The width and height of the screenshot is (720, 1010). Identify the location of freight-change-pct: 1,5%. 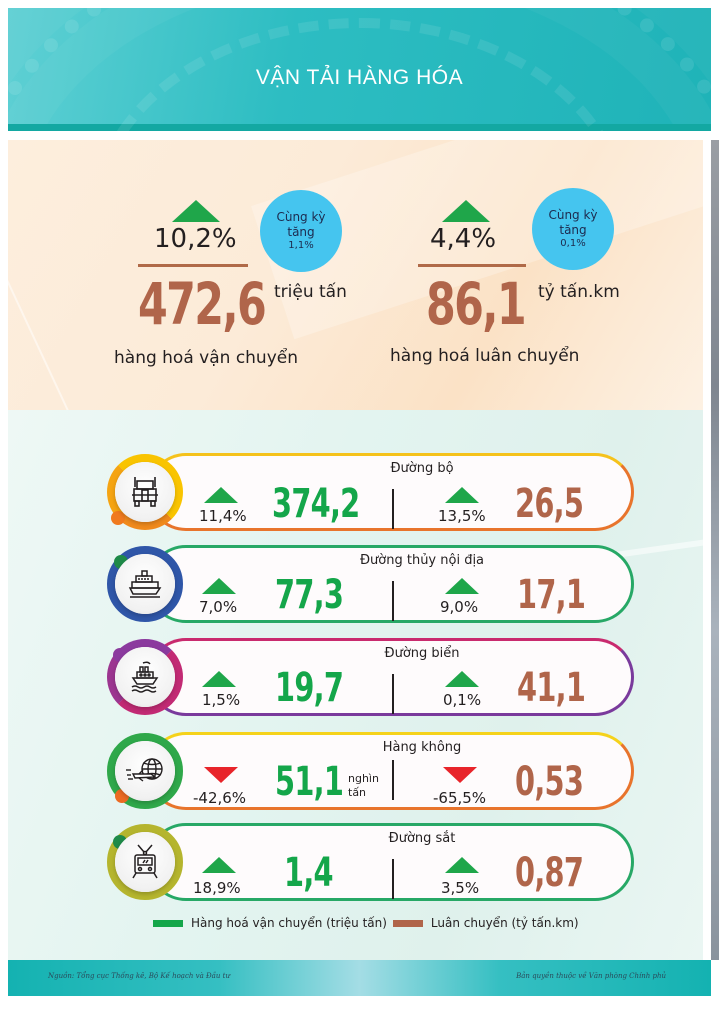
(221, 700).